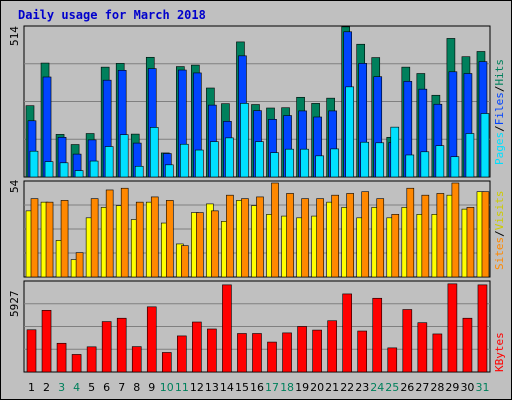 The image size is (512, 400). I want to click on panel-1-max-label: 54, so click(14, 186).